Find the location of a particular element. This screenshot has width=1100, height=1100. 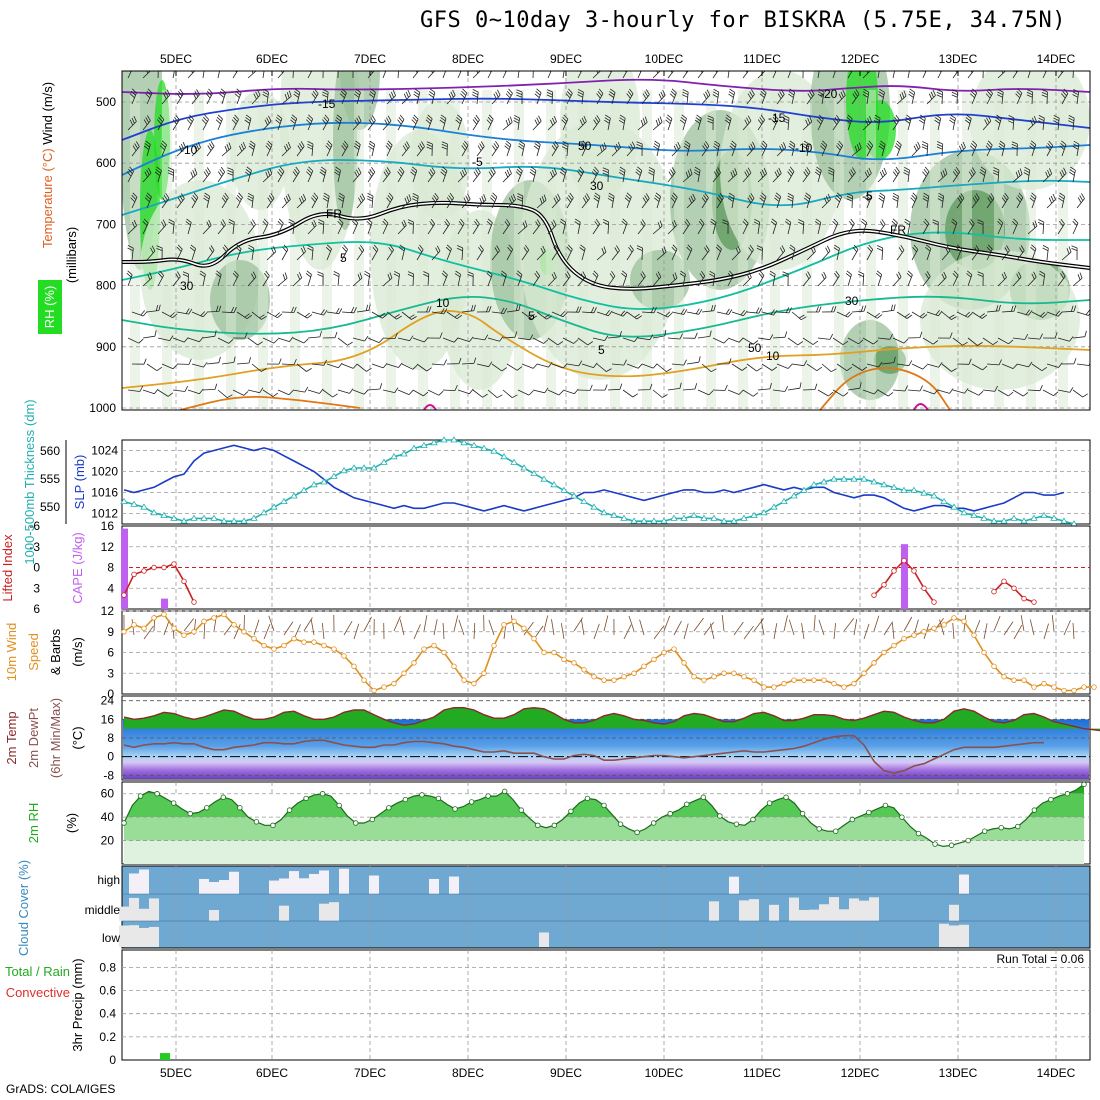

cape-axis-label-part: CAPE (J/kg) is located at coordinates (77, 568).